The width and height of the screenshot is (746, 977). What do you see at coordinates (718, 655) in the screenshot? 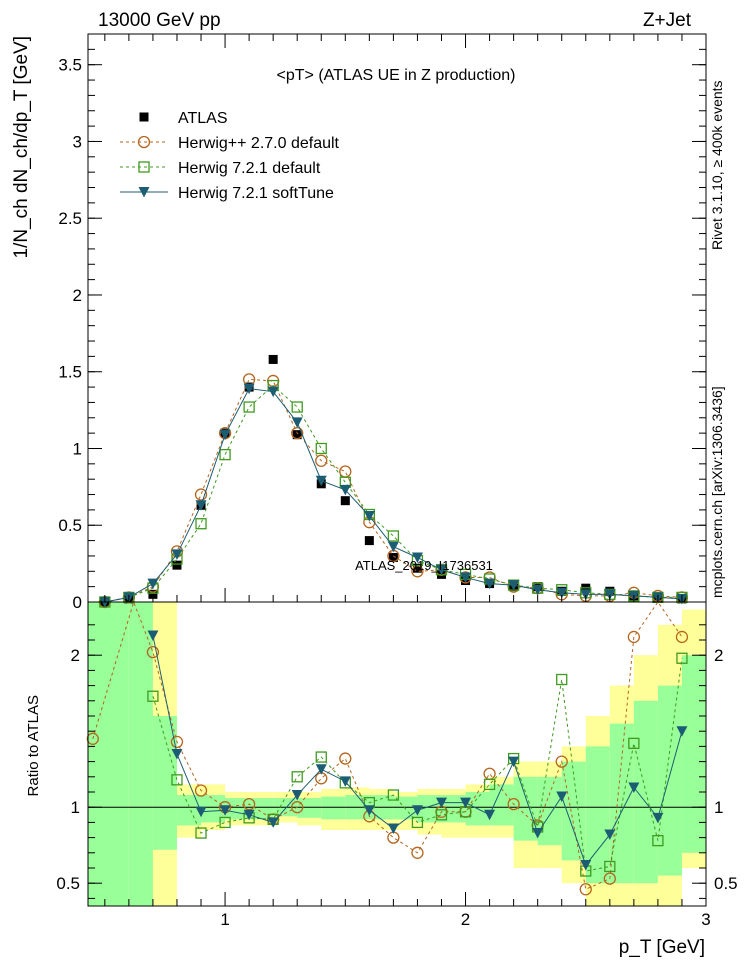
I see `ratio-tick-label-right: 2` at bounding box center [718, 655].